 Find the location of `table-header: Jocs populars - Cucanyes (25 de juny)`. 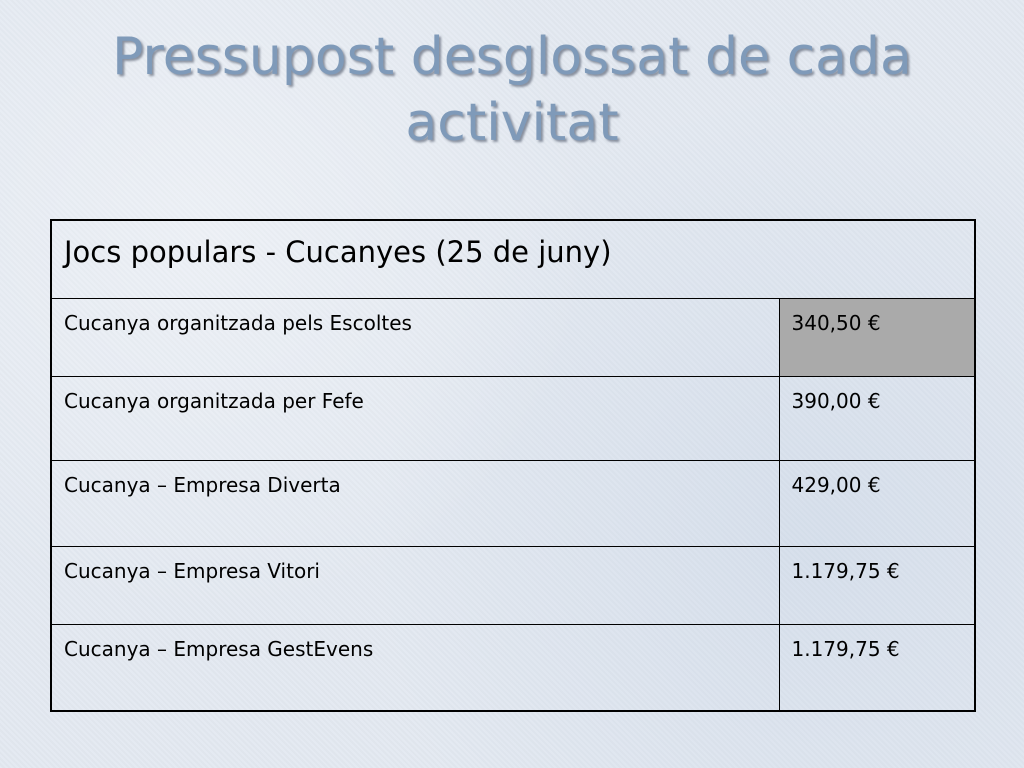

table-header: Jocs populars - Cucanyes (25 de juny) is located at coordinates (513, 259).